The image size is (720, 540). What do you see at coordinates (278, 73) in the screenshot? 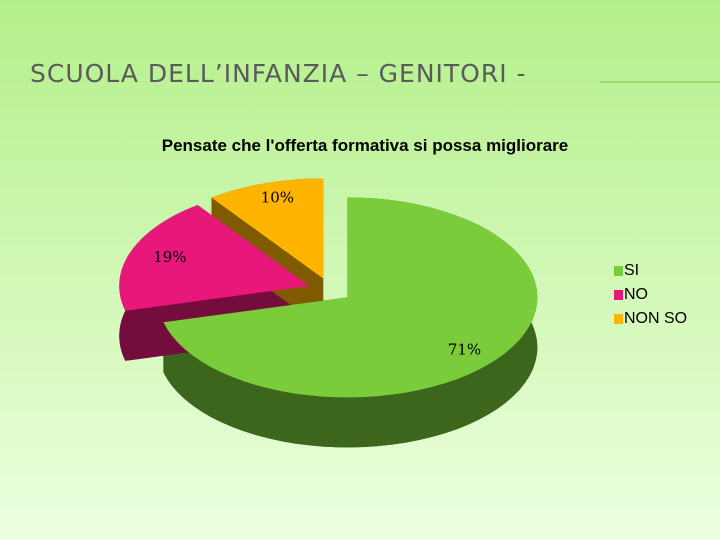
I see `slide-title: SCUOLA DELL’INFANZIA – GENITORI -` at bounding box center [278, 73].